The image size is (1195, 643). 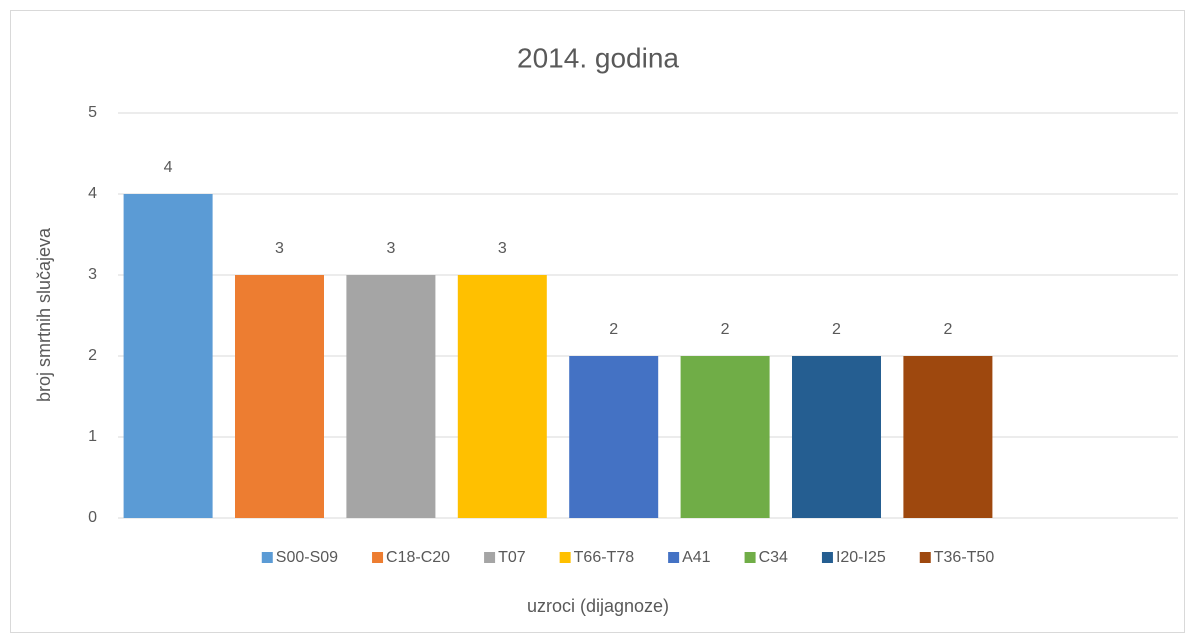 What do you see at coordinates (92, 355) in the screenshot?
I see `y-tick-label: 2` at bounding box center [92, 355].